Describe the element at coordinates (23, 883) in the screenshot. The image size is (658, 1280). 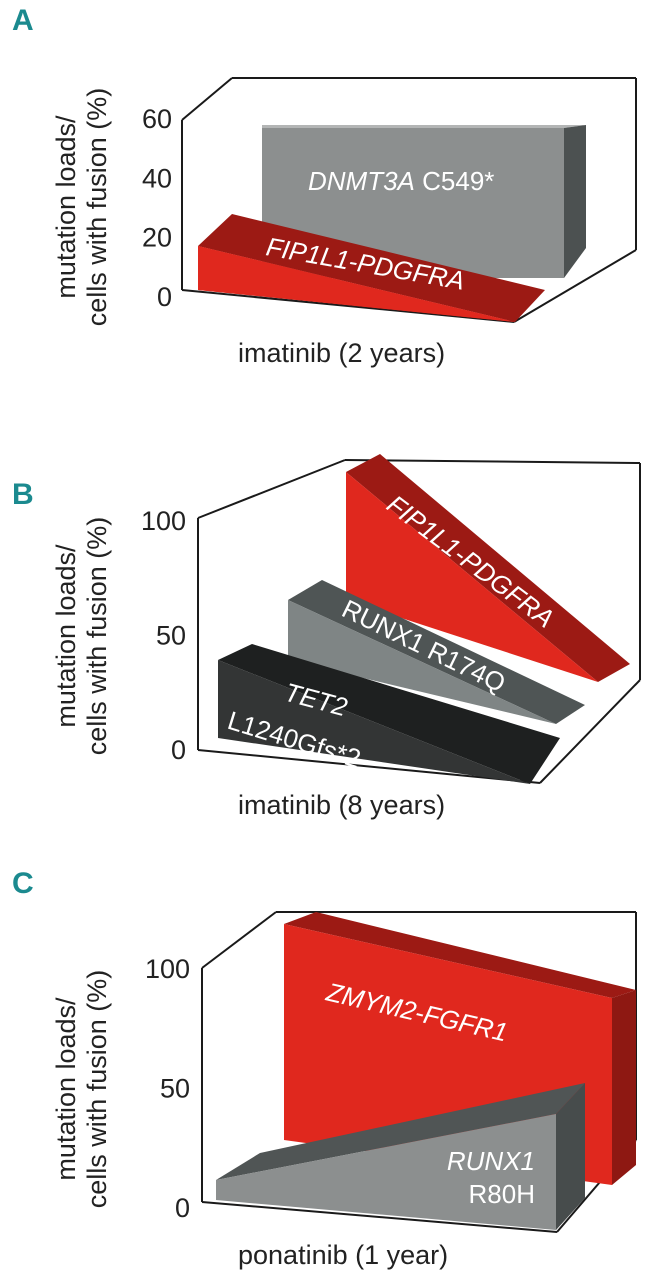
I see `panel-c-letter: C` at that location.